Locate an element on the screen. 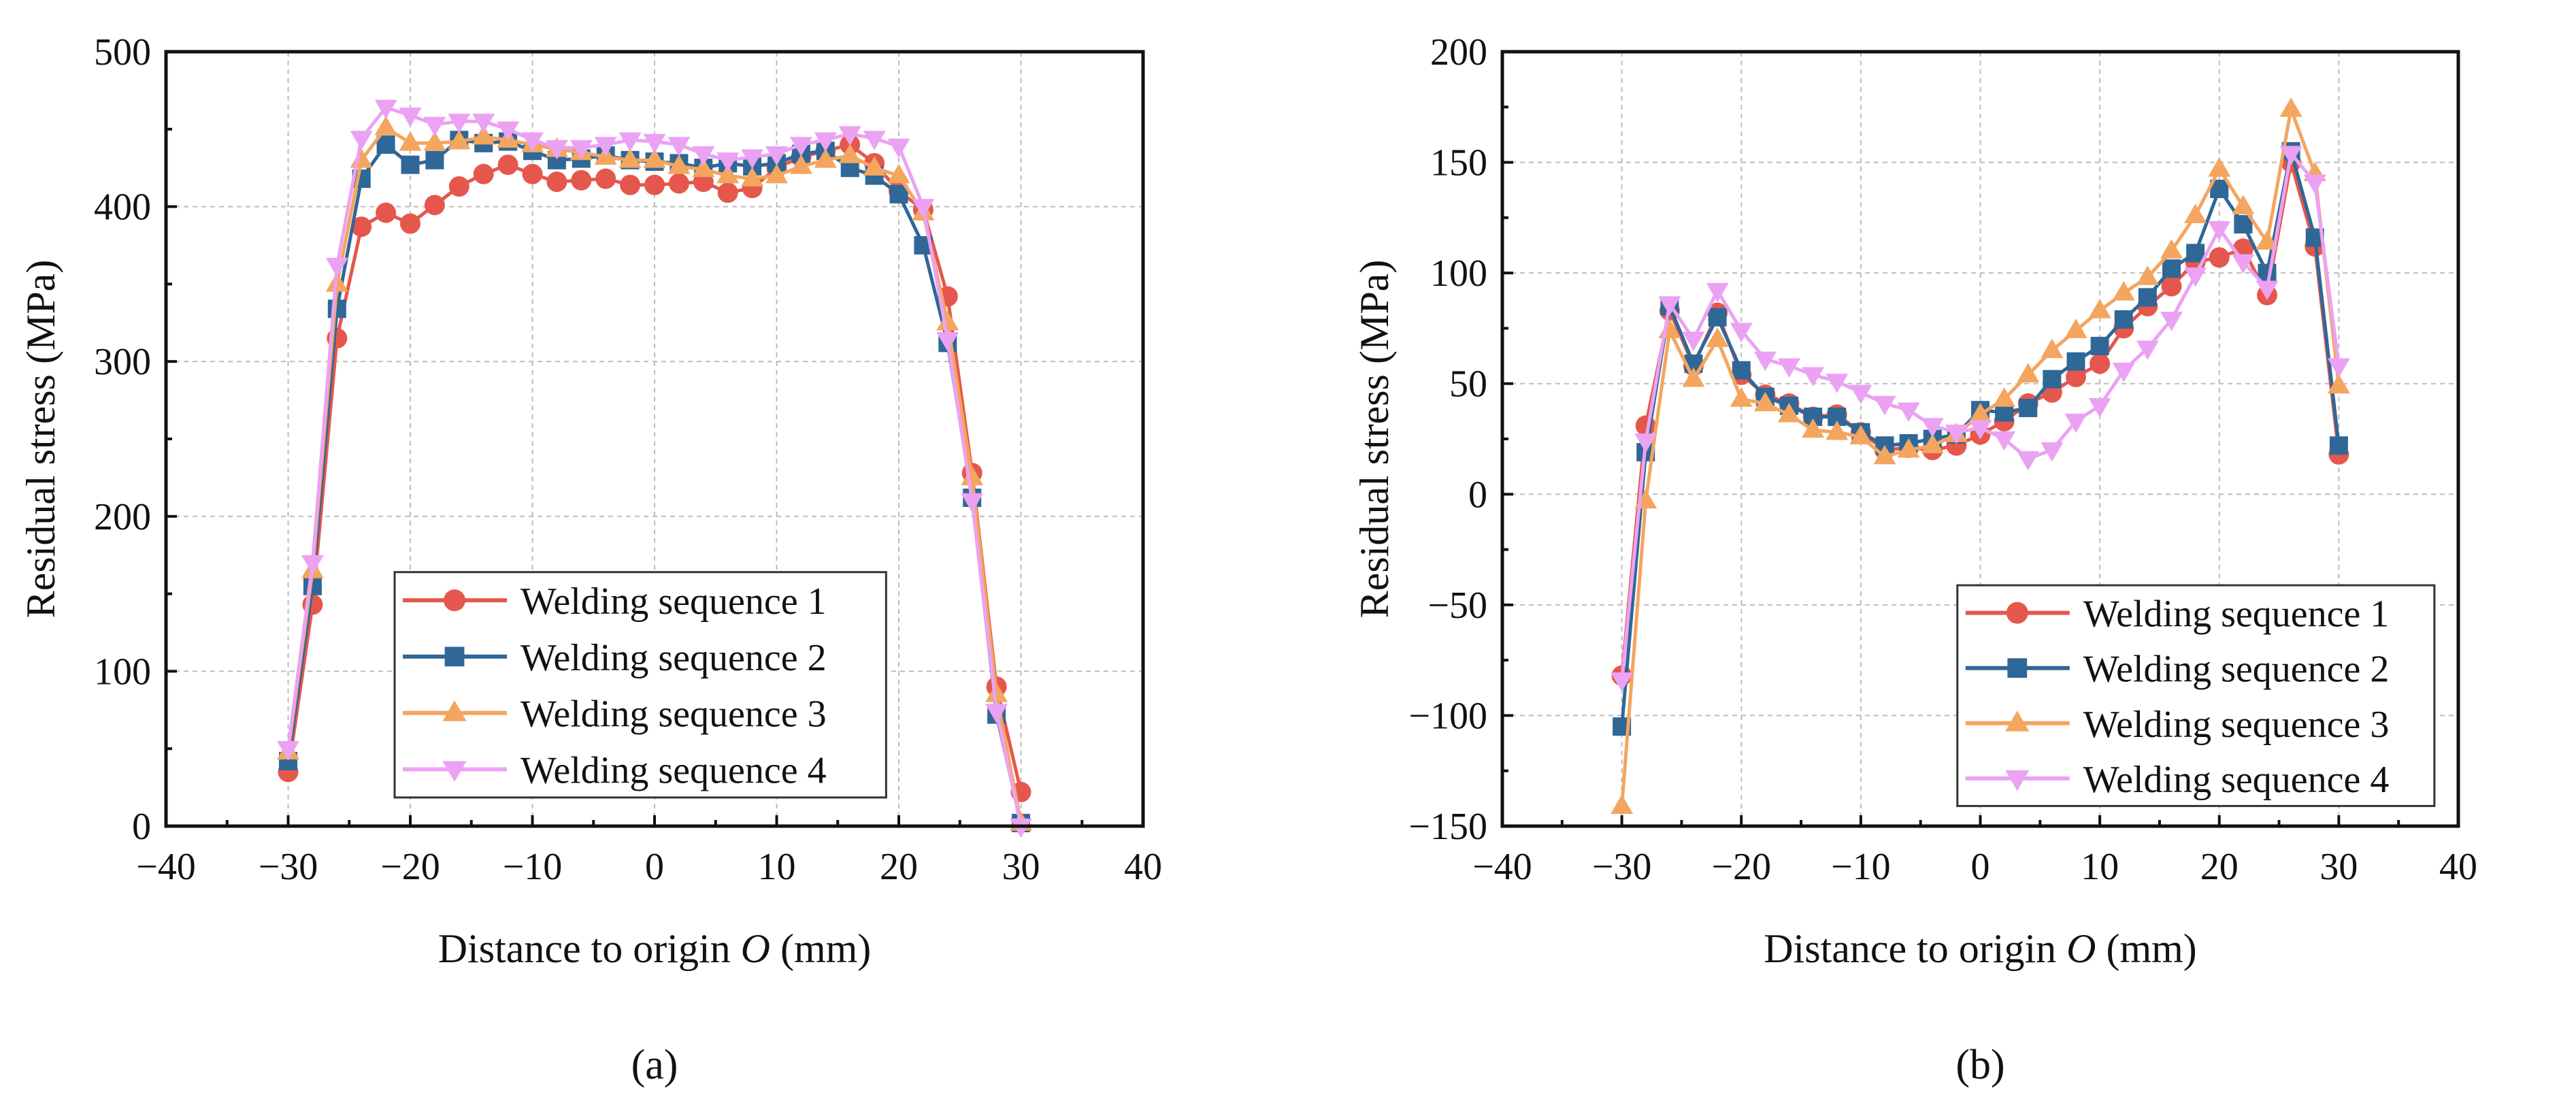 This screenshot has width=2576, height=1099. legend-item-1: Welding sequence 1 is located at coordinates (615, 601).